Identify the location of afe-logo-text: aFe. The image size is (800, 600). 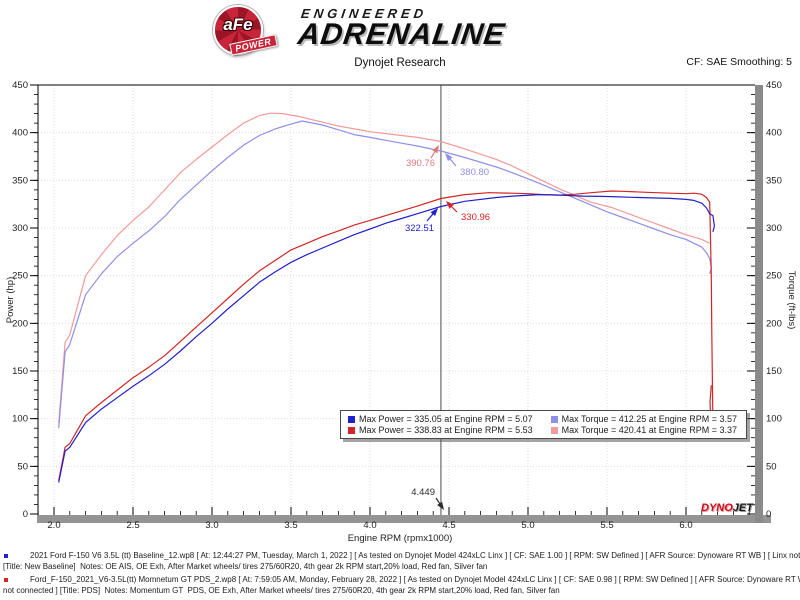
(238, 24).